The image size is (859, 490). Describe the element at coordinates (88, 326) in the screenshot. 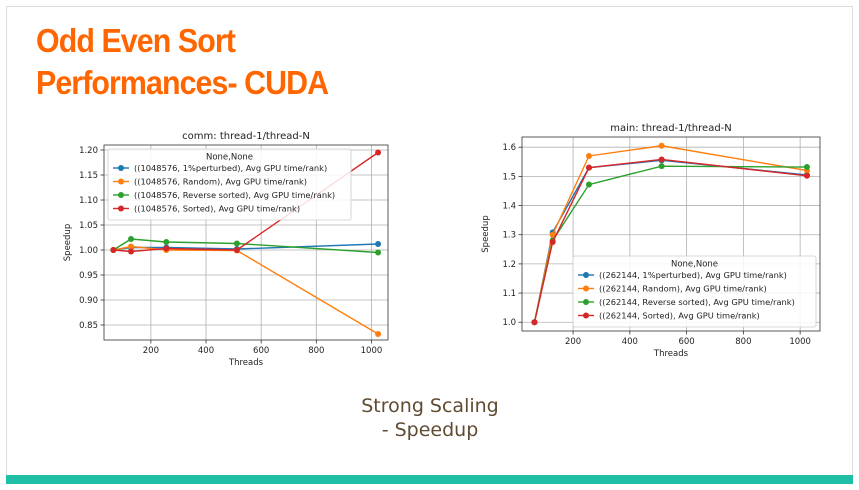

I see `y-tick-label: 0.85` at that location.